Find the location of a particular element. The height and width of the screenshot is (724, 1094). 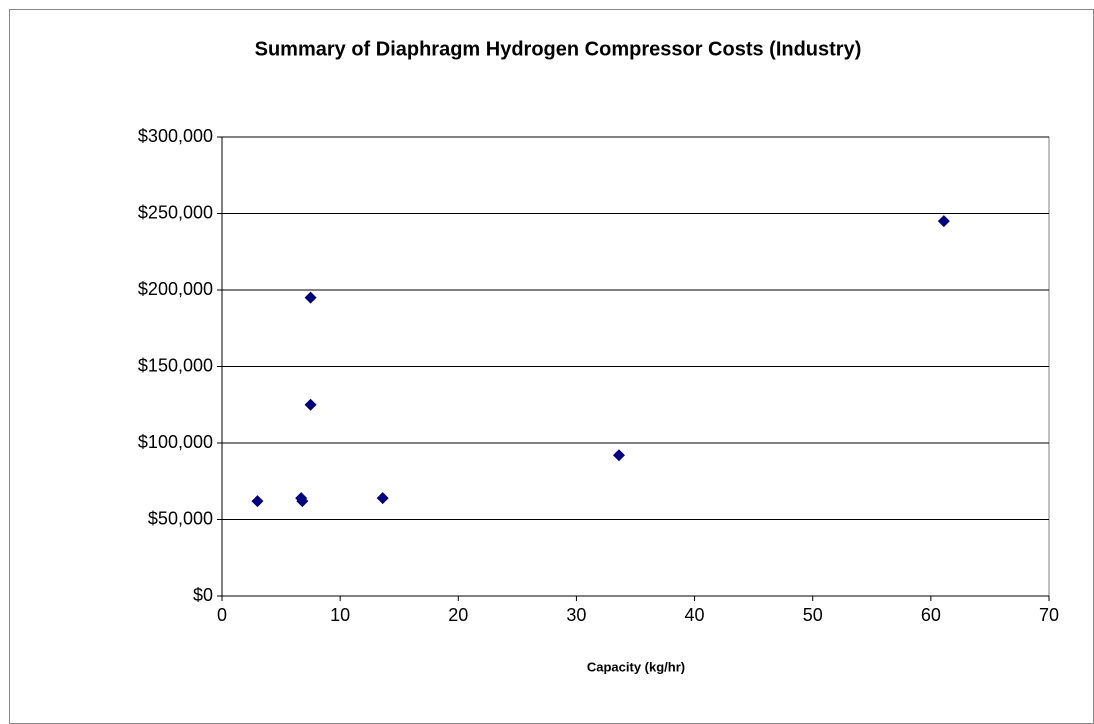

y-tick-label: $300,000 is located at coordinates (175, 136).